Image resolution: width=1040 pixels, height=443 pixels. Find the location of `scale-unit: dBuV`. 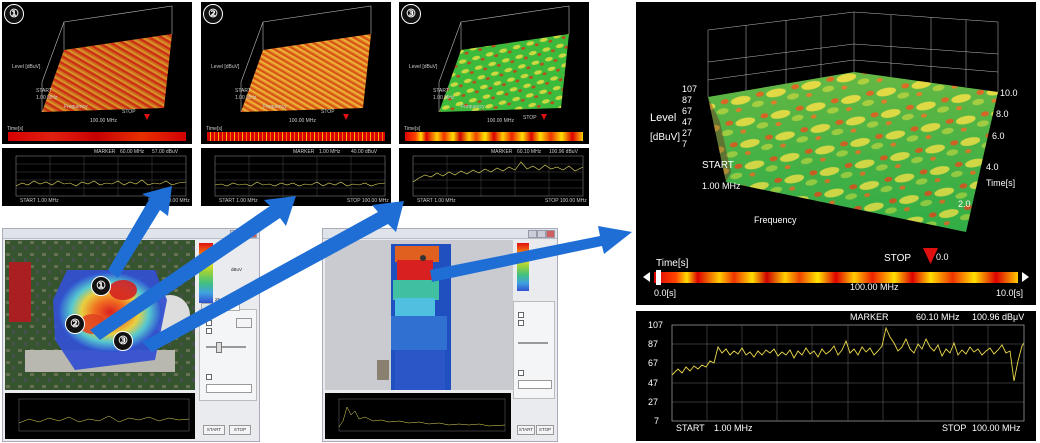

scale-unit: dBuV is located at coordinates (237, 269).